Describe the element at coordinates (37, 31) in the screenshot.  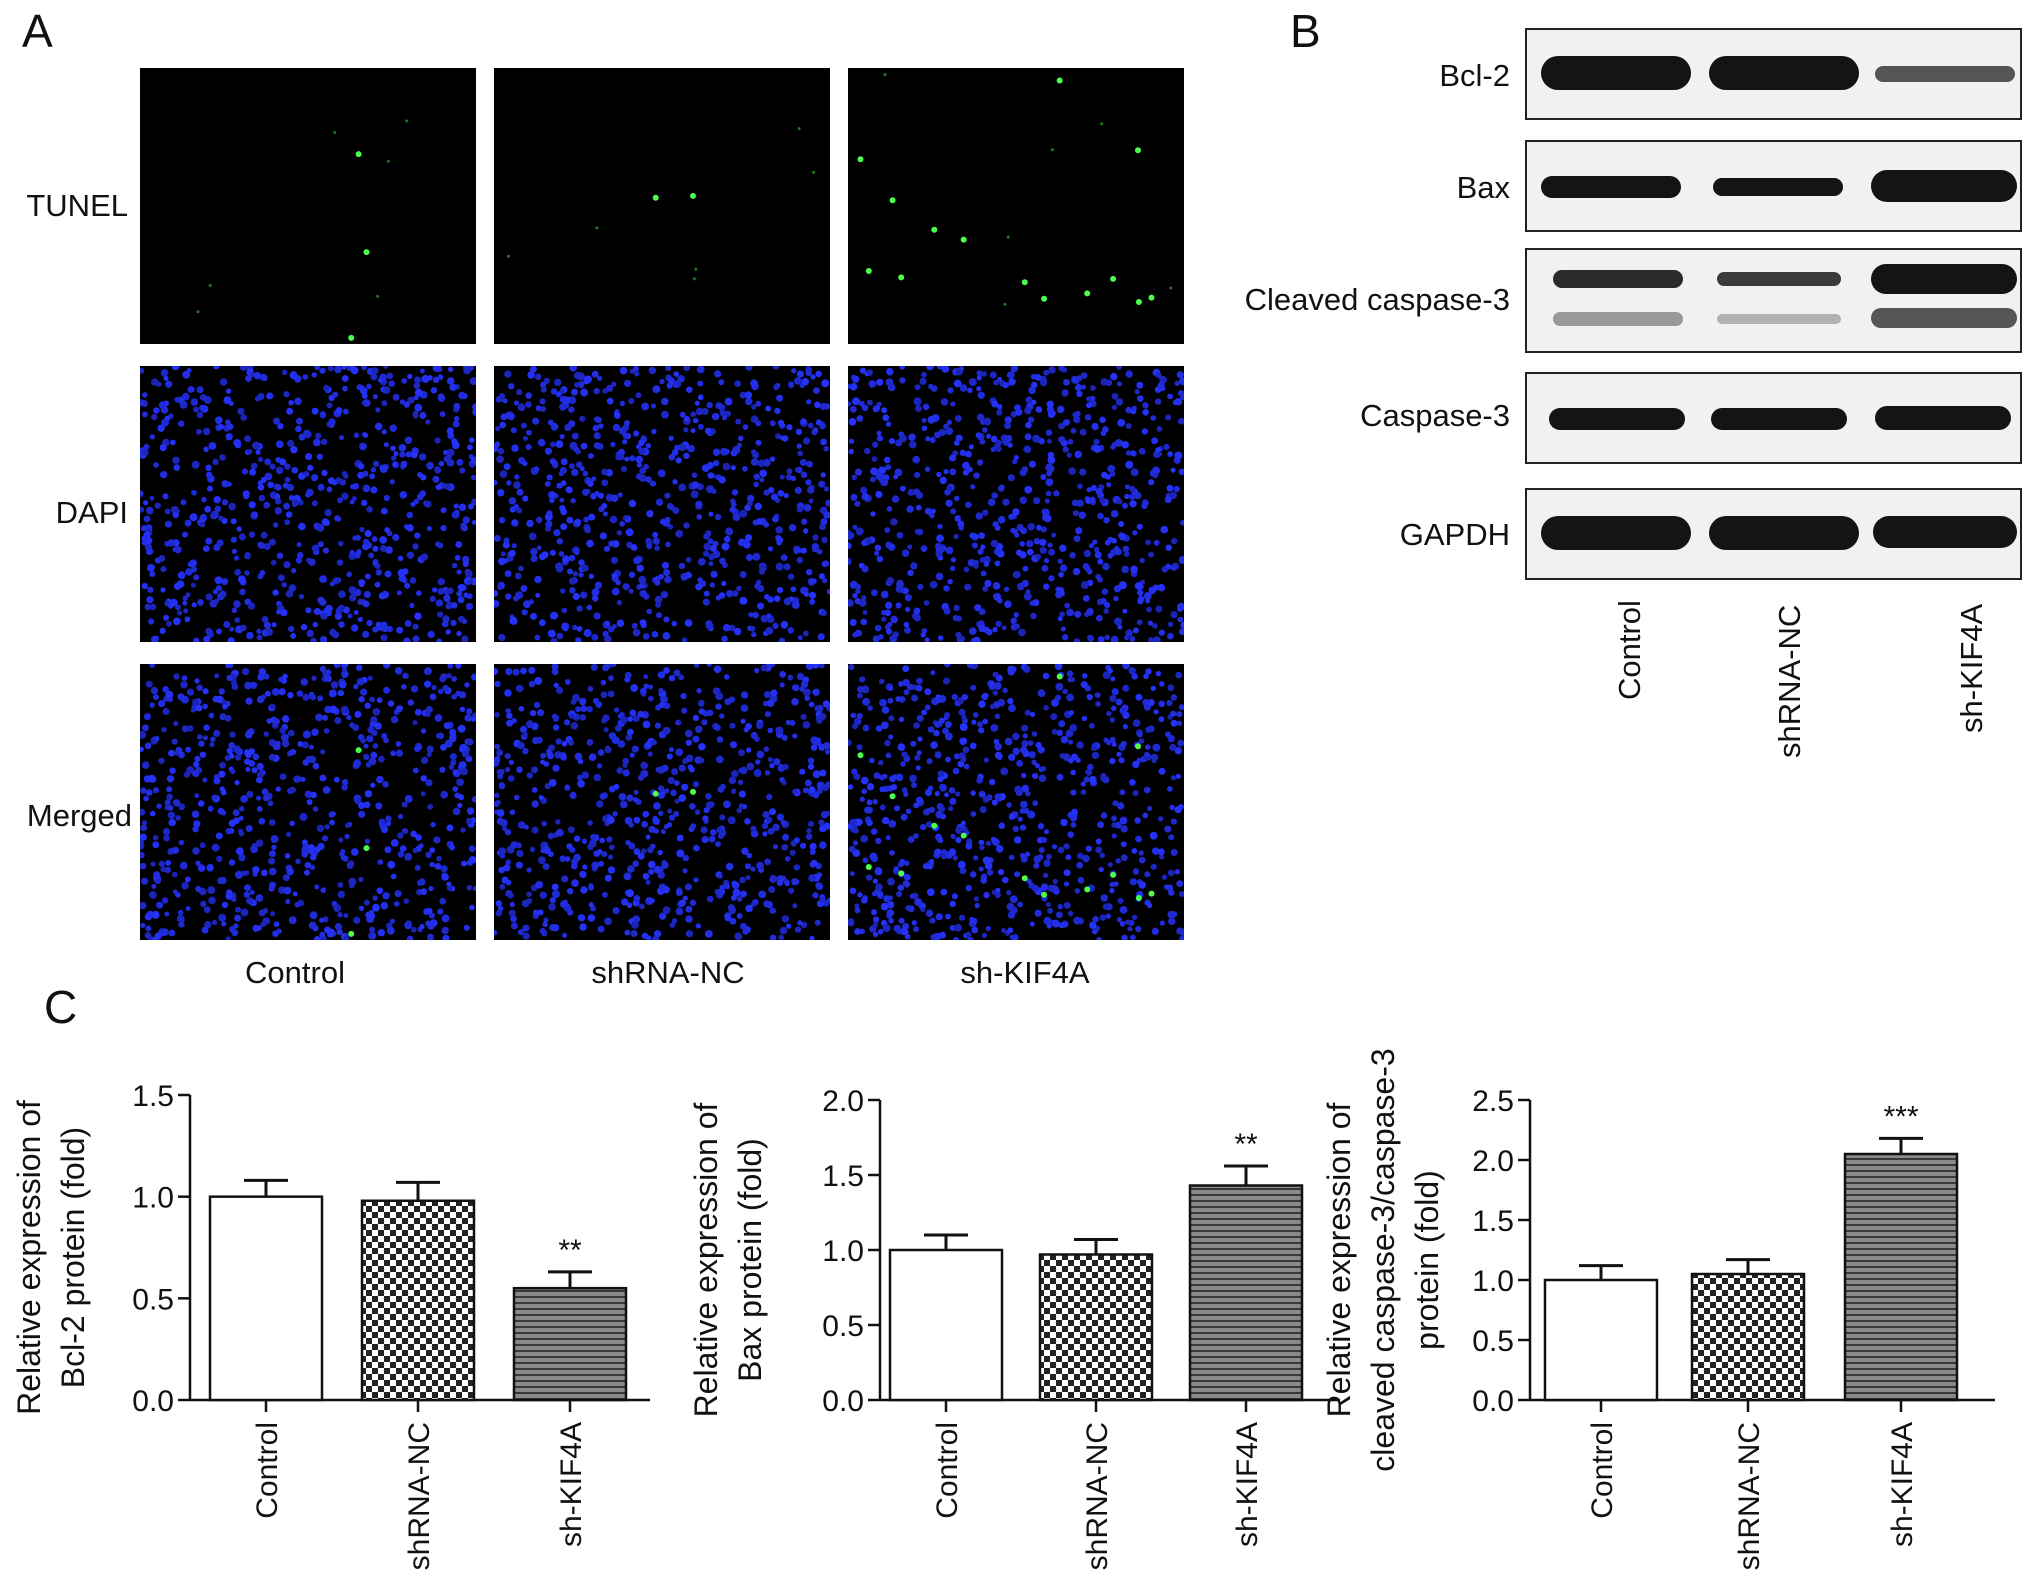
I see `panel-a-letter: A` at that location.